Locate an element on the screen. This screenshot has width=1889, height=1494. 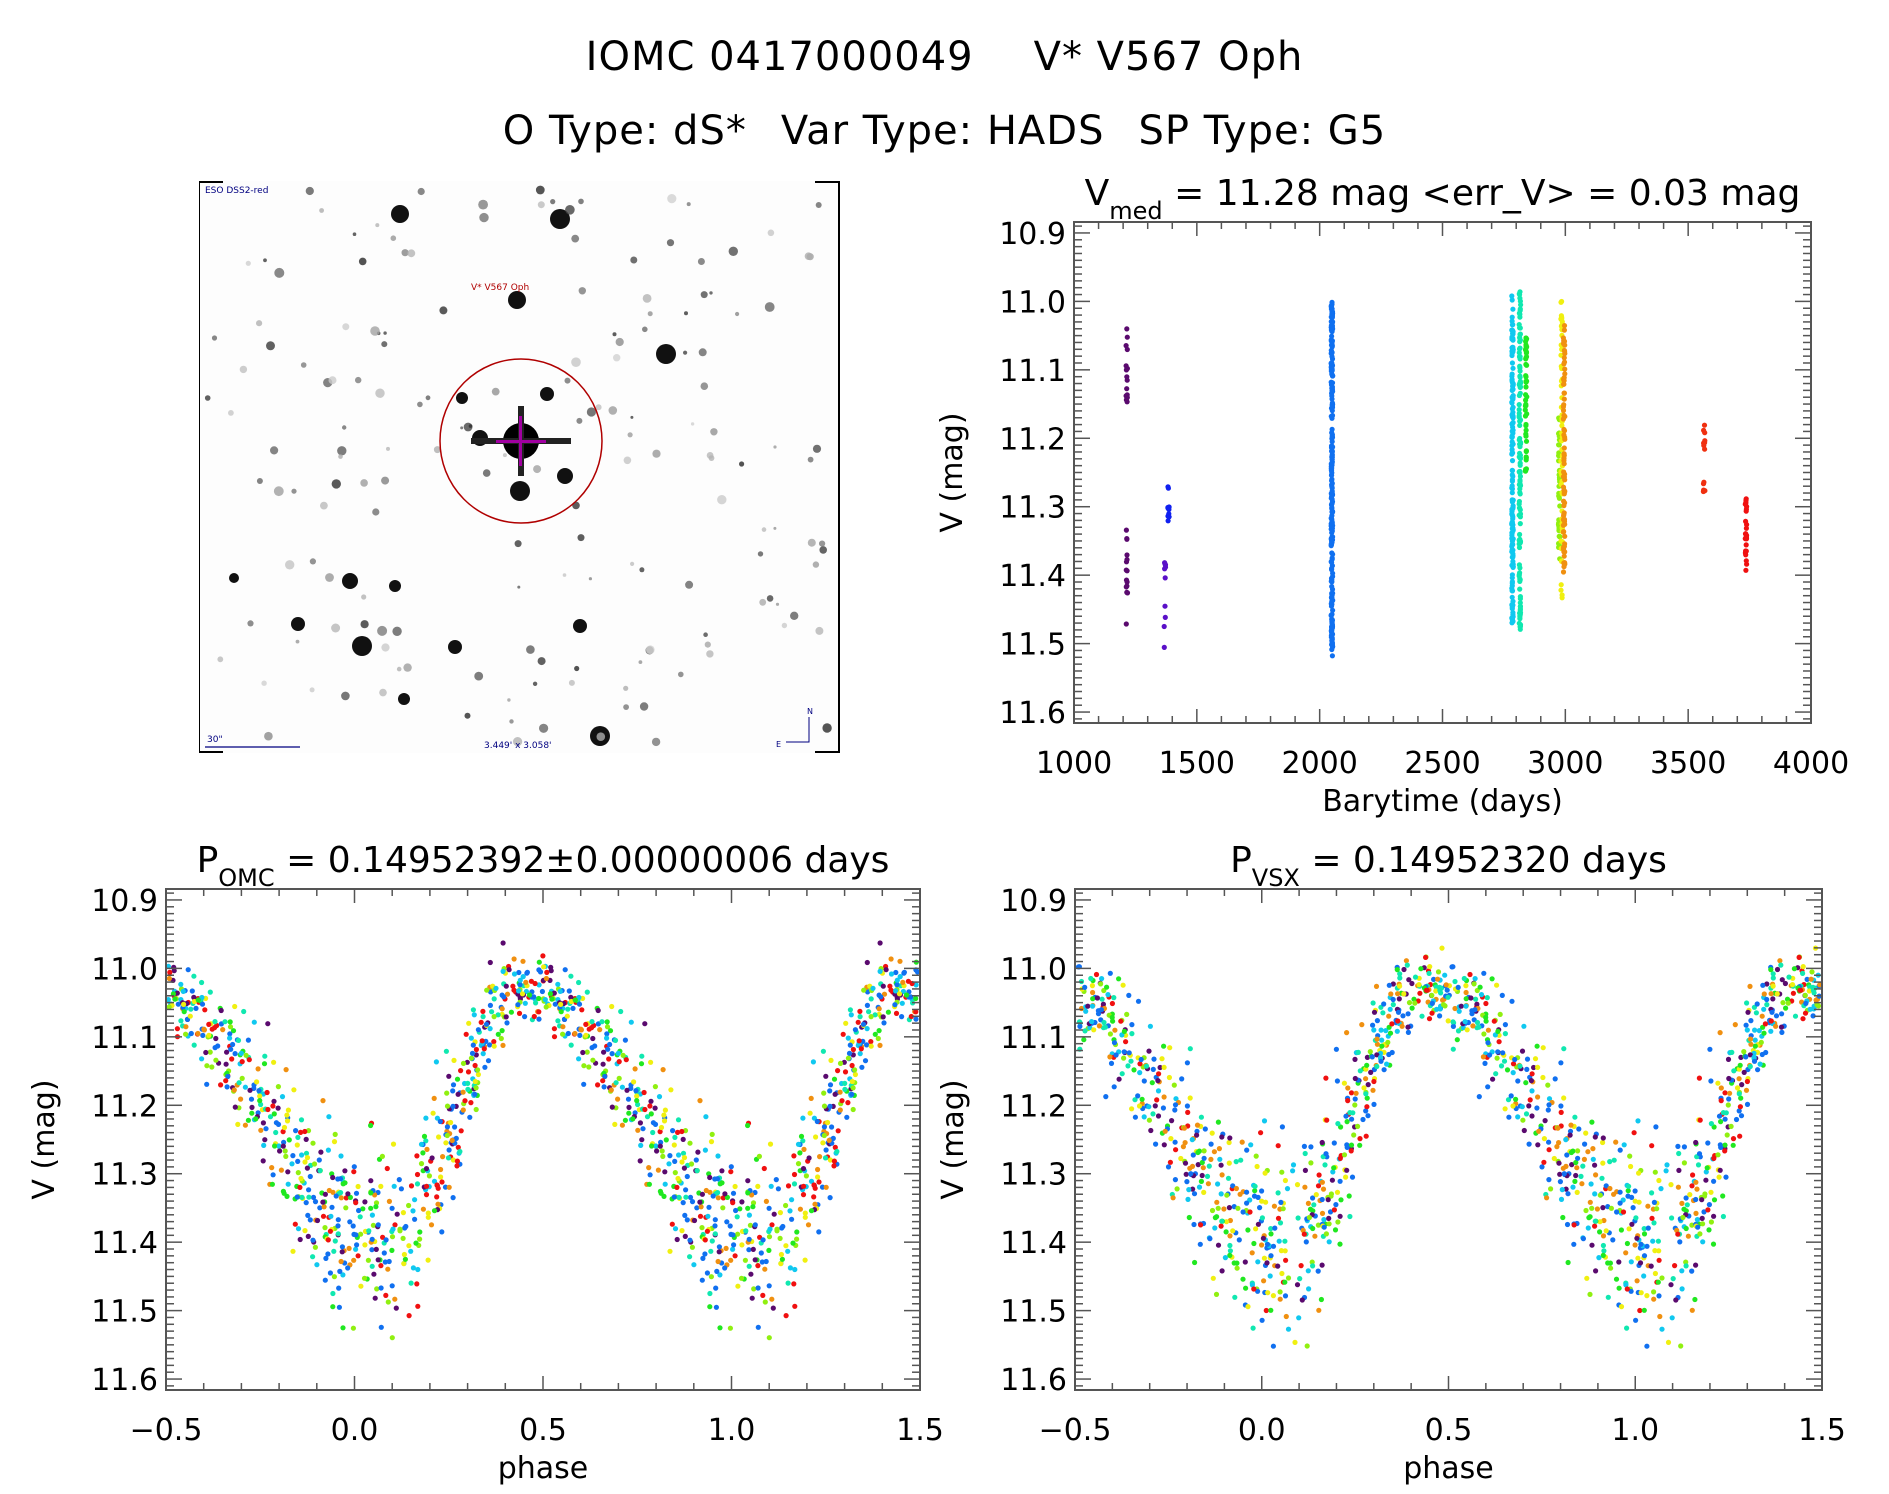
x-tick-label: 2500 is located at coordinates (1442, 763).